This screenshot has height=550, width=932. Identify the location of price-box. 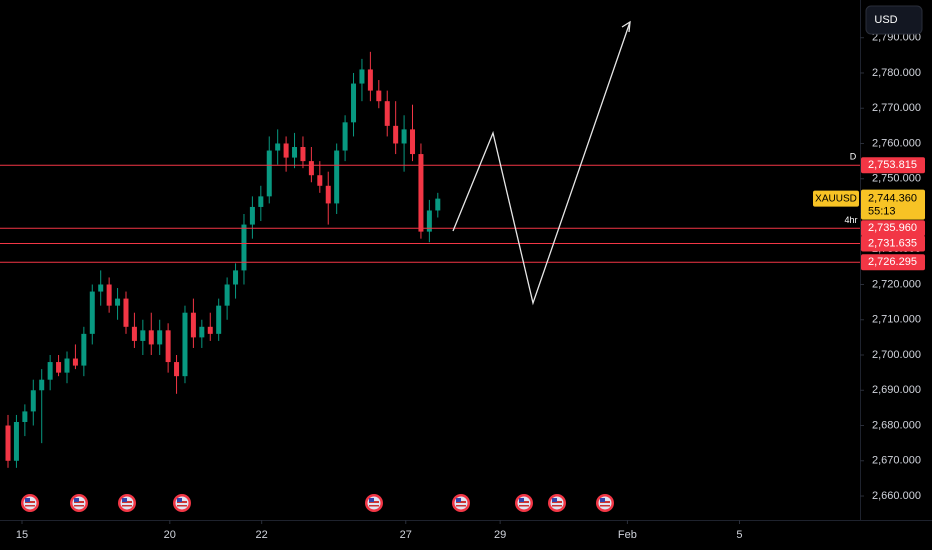
(893, 204).